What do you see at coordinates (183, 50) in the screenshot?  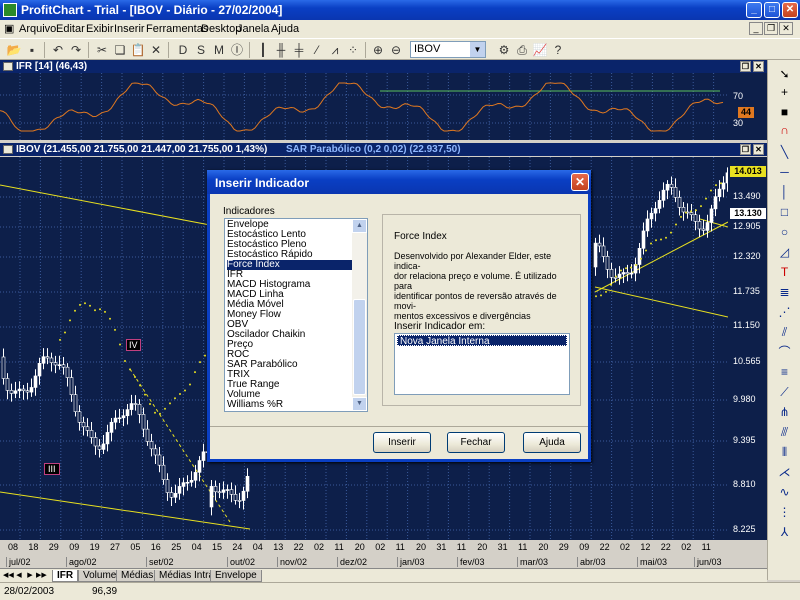 I see `daily-period-icon: D` at bounding box center [183, 50].